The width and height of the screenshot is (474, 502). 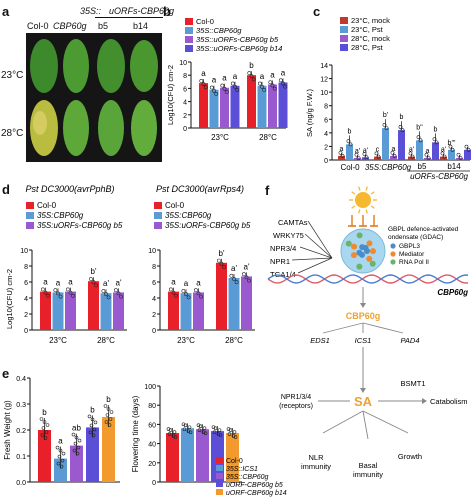 I want to click on d-right-legend-label: 35S:uORFs-CBP60g b5, so click(x=208, y=225).